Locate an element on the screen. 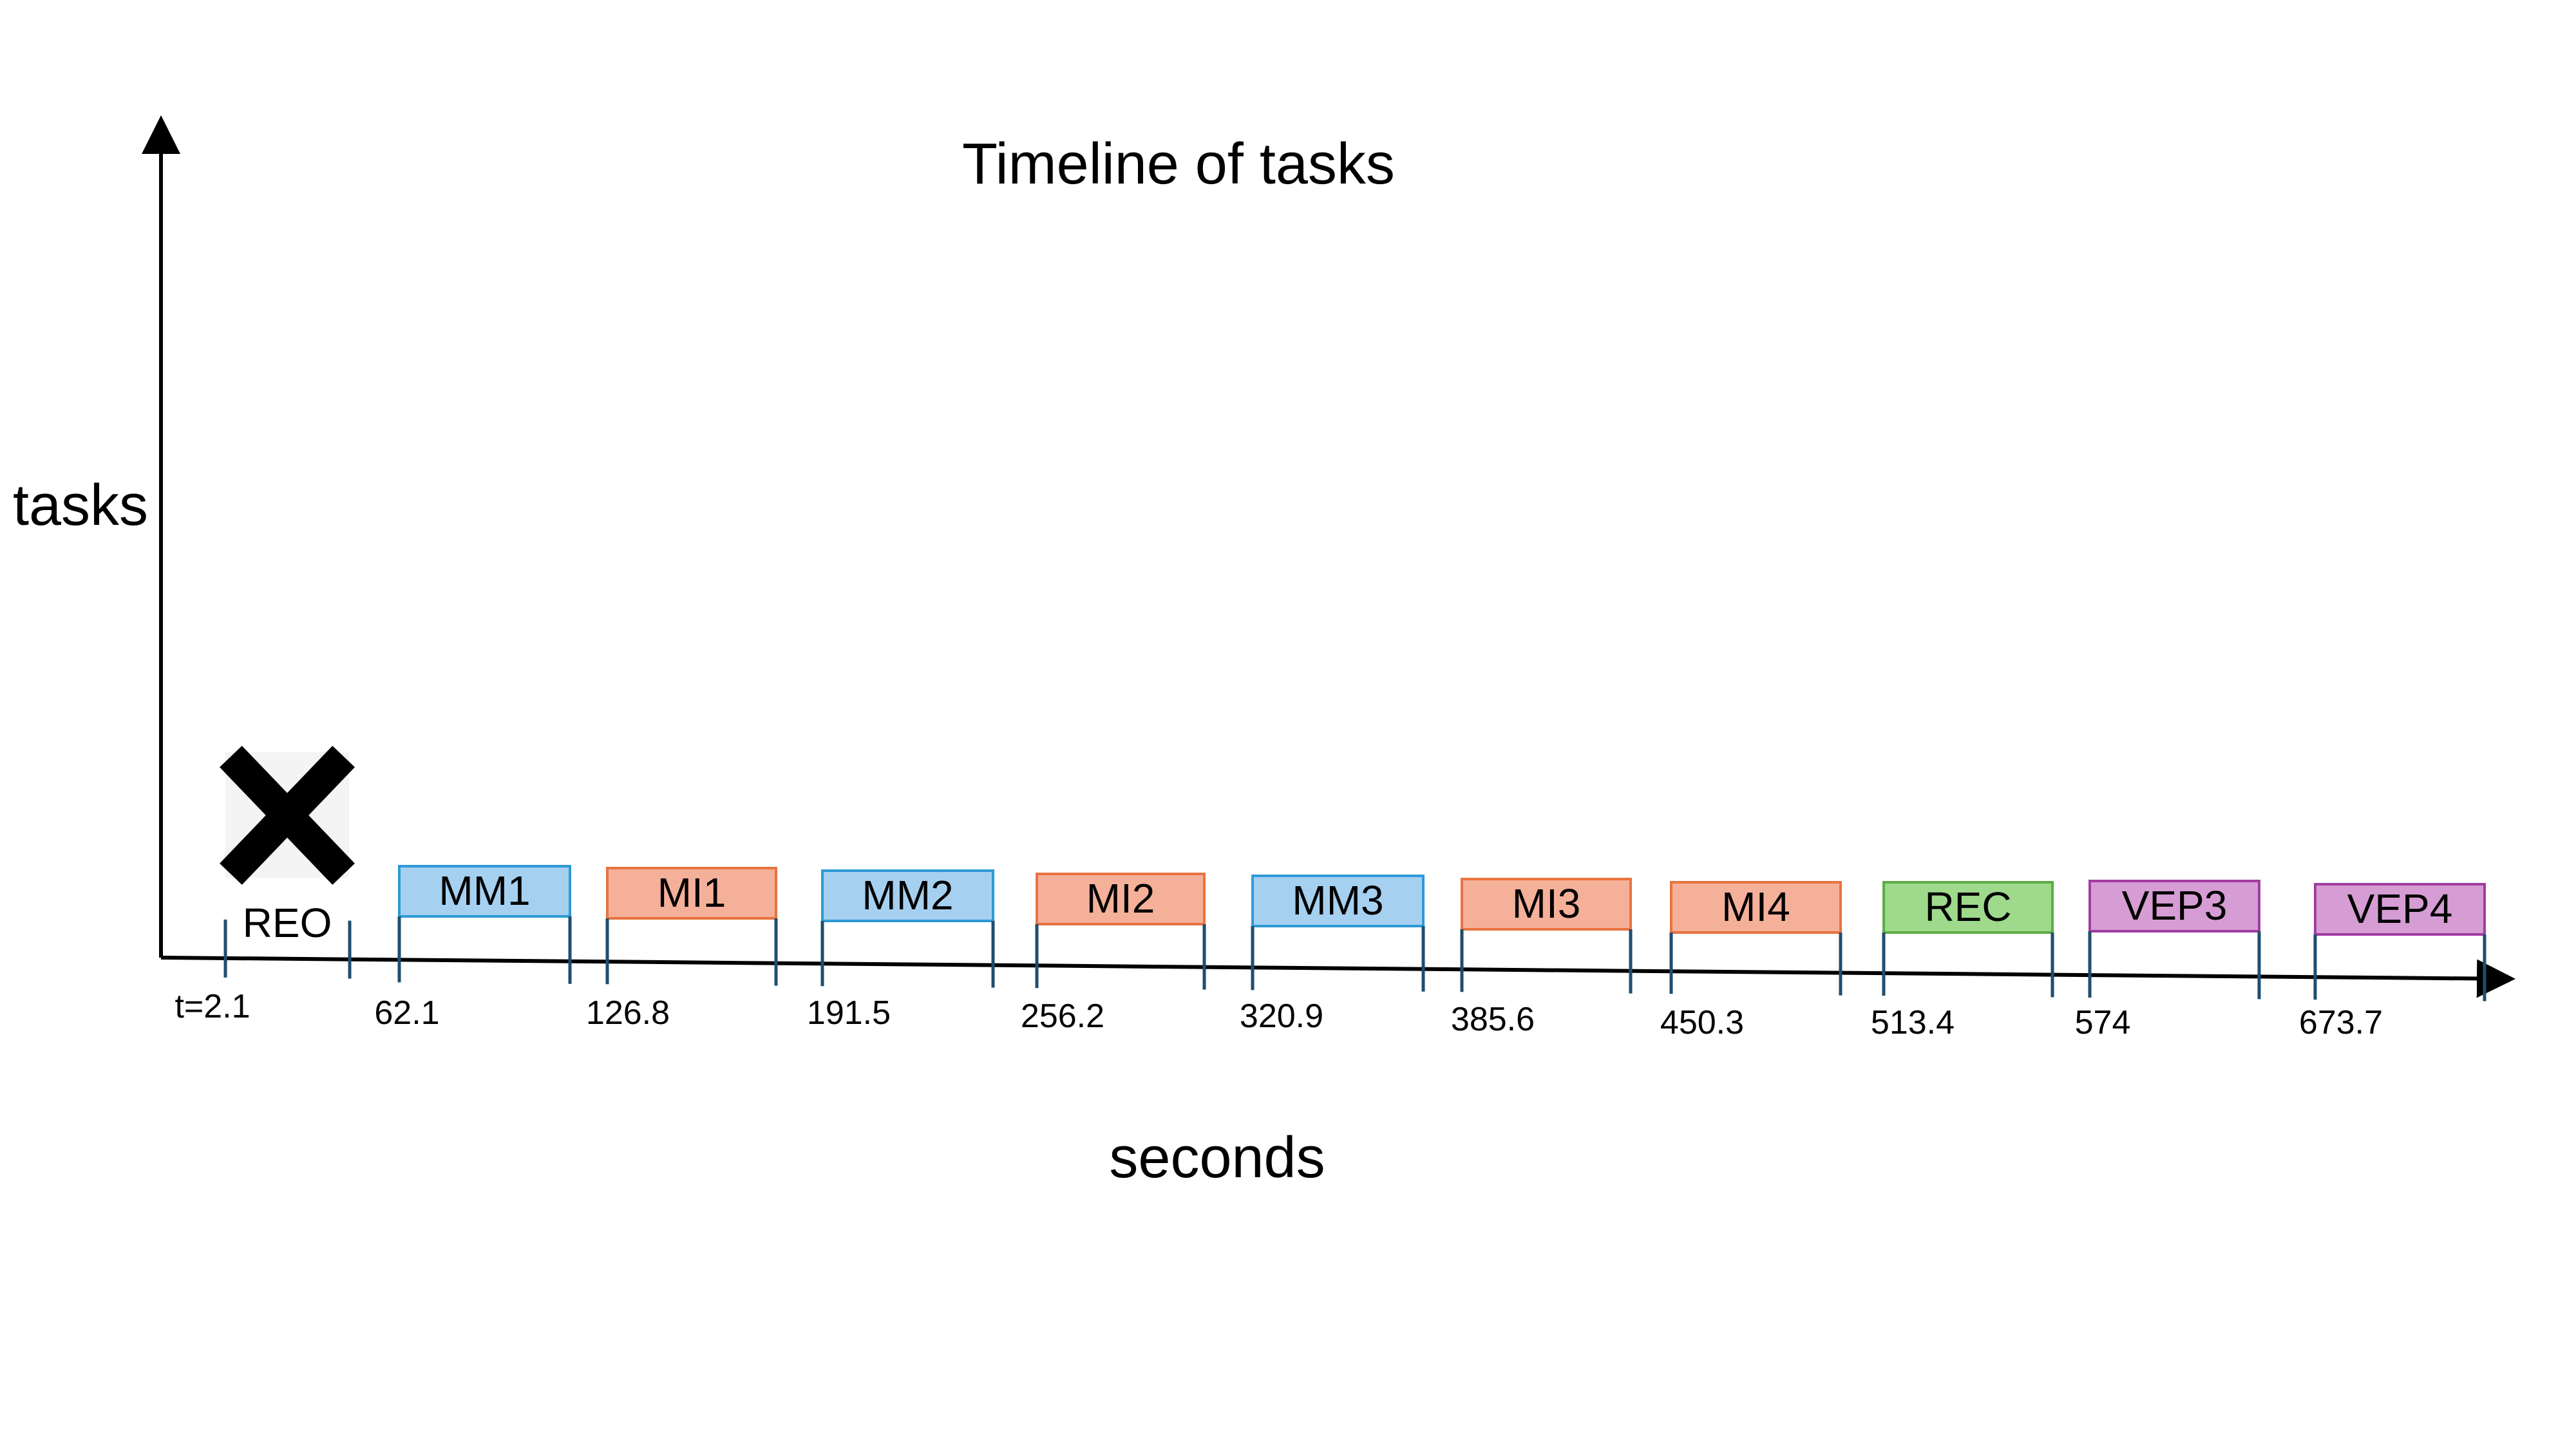 This screenshot has height=1449, width=2576. task-label: MI3 is located at coordinates (1546, 904).